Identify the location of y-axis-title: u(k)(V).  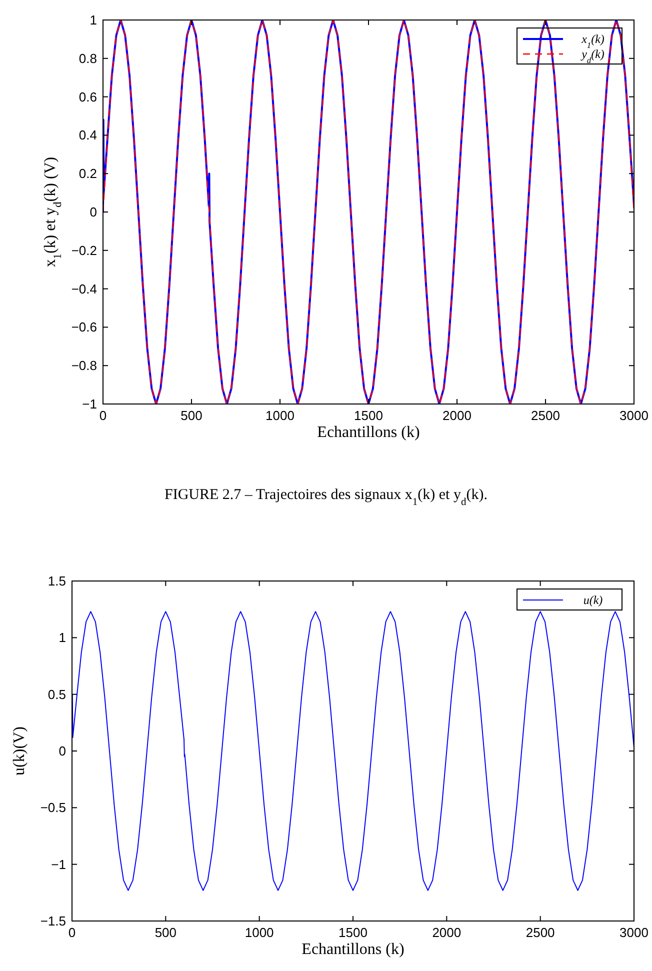
(19, 751).